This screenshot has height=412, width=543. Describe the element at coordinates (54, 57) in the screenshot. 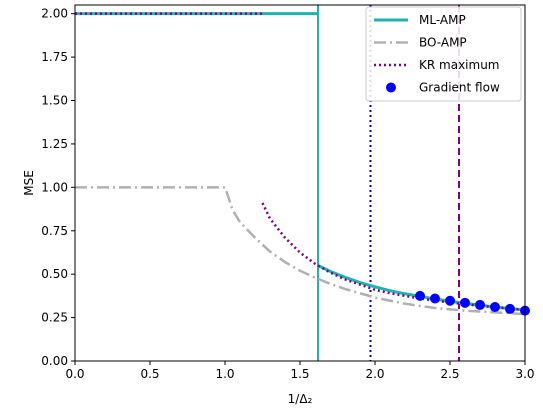

I see `y-tick-label: 1.75` at that location.